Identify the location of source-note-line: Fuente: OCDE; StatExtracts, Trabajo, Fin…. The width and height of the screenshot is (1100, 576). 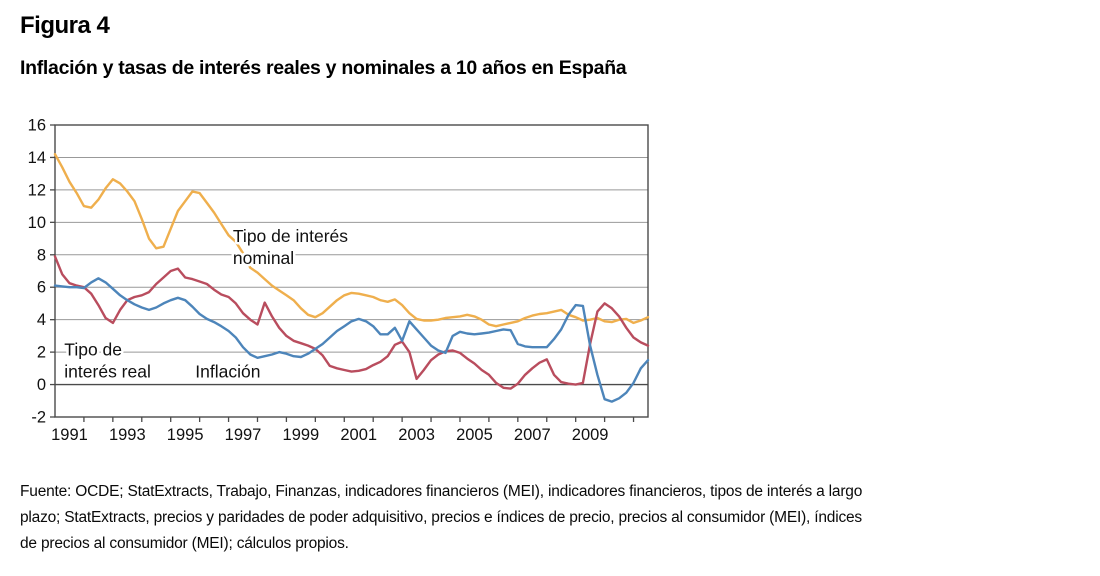
(441, 491).